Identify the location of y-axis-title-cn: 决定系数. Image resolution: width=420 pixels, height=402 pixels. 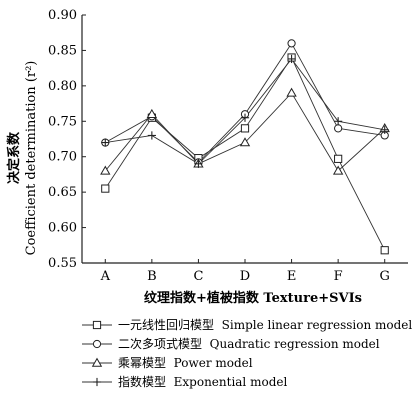
(14, 157).